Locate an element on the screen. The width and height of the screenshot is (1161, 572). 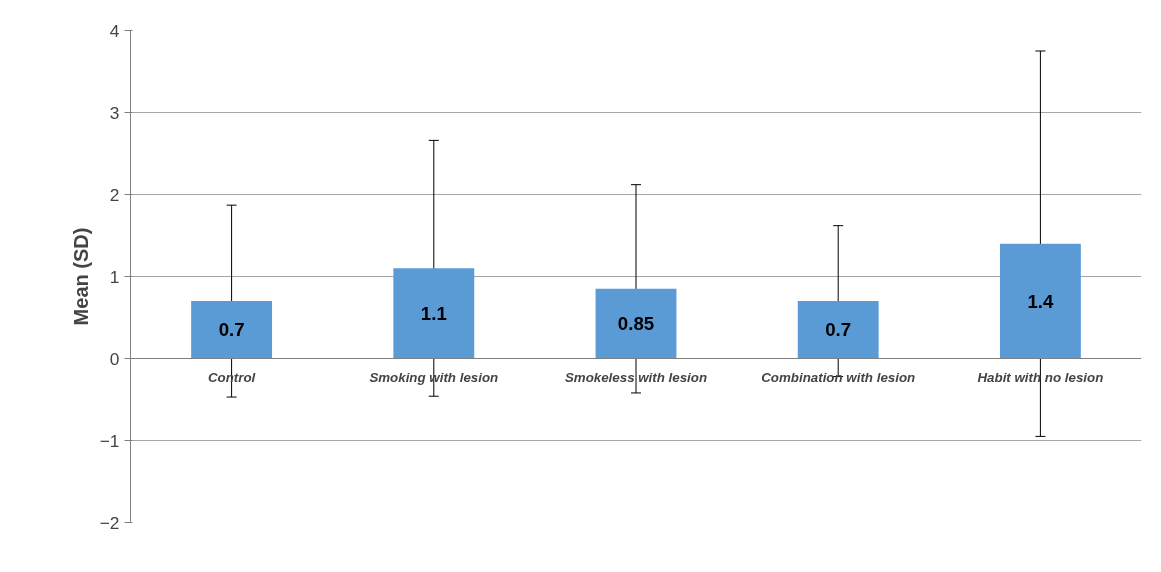
data-label: 1.1 is located at coordinates (433, 313).